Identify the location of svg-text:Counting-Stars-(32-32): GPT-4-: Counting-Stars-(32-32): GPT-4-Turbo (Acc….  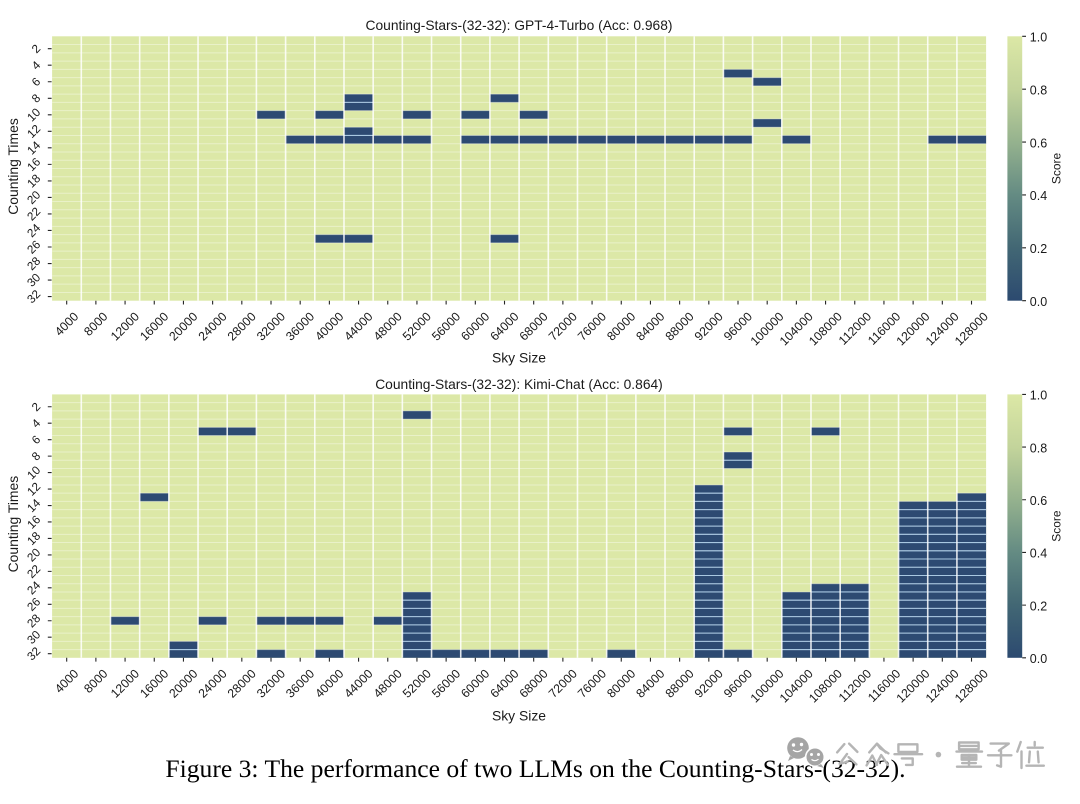
(519, 25).